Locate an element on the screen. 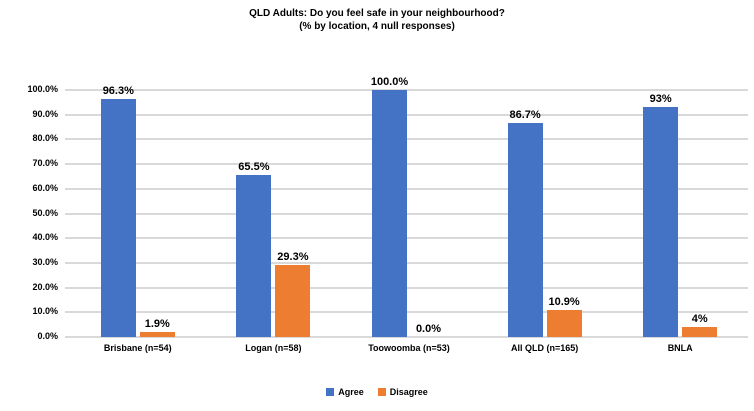 The height and width of the screenshot is (411, 754). bar-slot: 65.5% is located at coordinates (253, 213).